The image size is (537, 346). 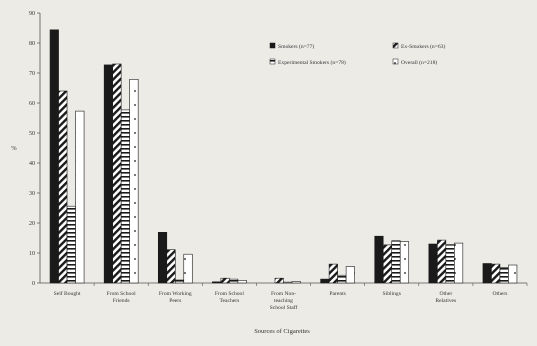 What do you see at coordinates (32, 44) in the screenshot?
I see `y-tick-label: 80` at bounding box center [32, 44].